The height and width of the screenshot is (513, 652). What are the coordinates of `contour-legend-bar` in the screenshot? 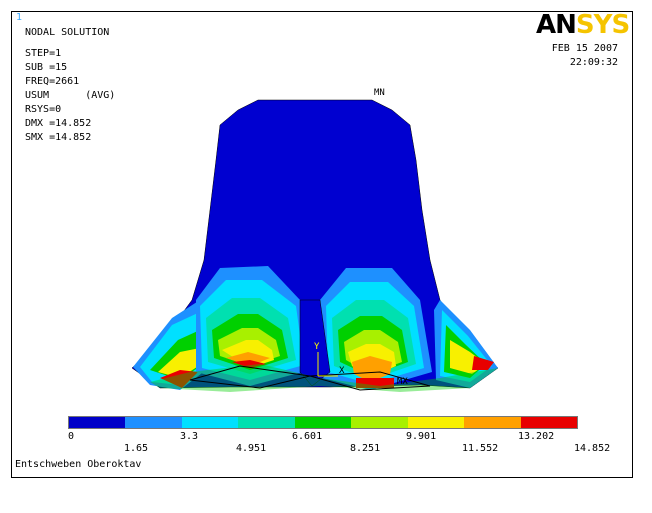 It's located at (323, 422).